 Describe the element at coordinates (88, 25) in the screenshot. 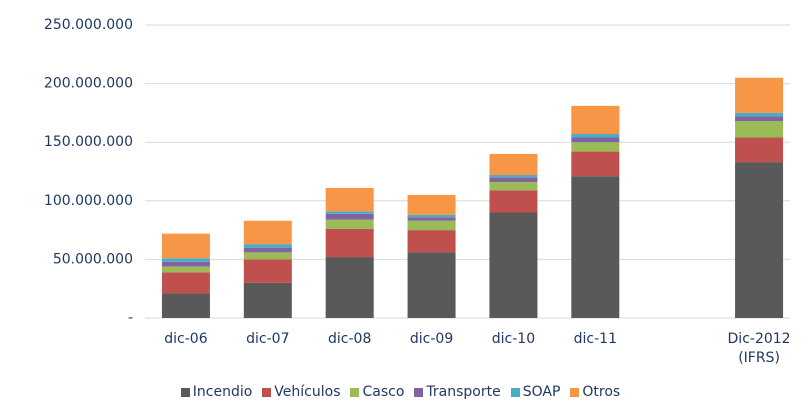

I see `y-tick-label: 250.000.000` at that location.